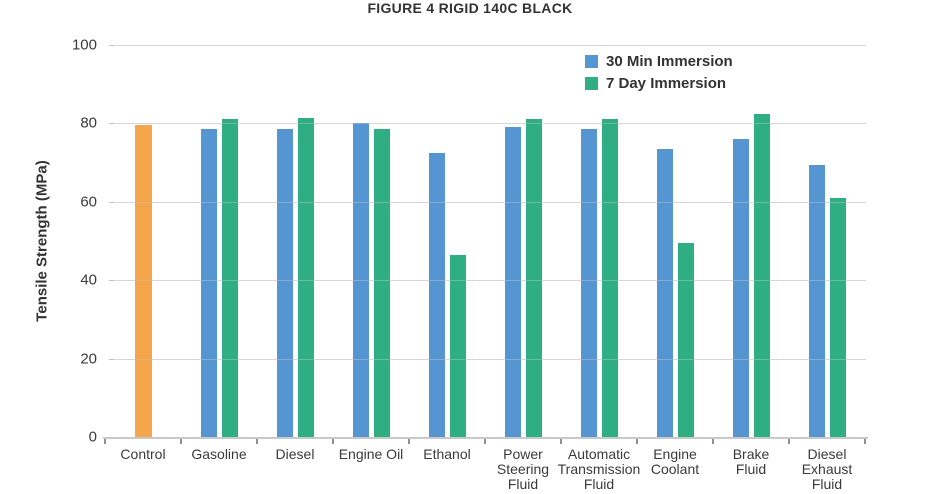 Image resolution: width=940 pixels, height=494 pixels. What do you see at coordinates (685, 339) in the screenshot?
I see `bar-7-day-immersion-engine` at bounding box center [685, 339].